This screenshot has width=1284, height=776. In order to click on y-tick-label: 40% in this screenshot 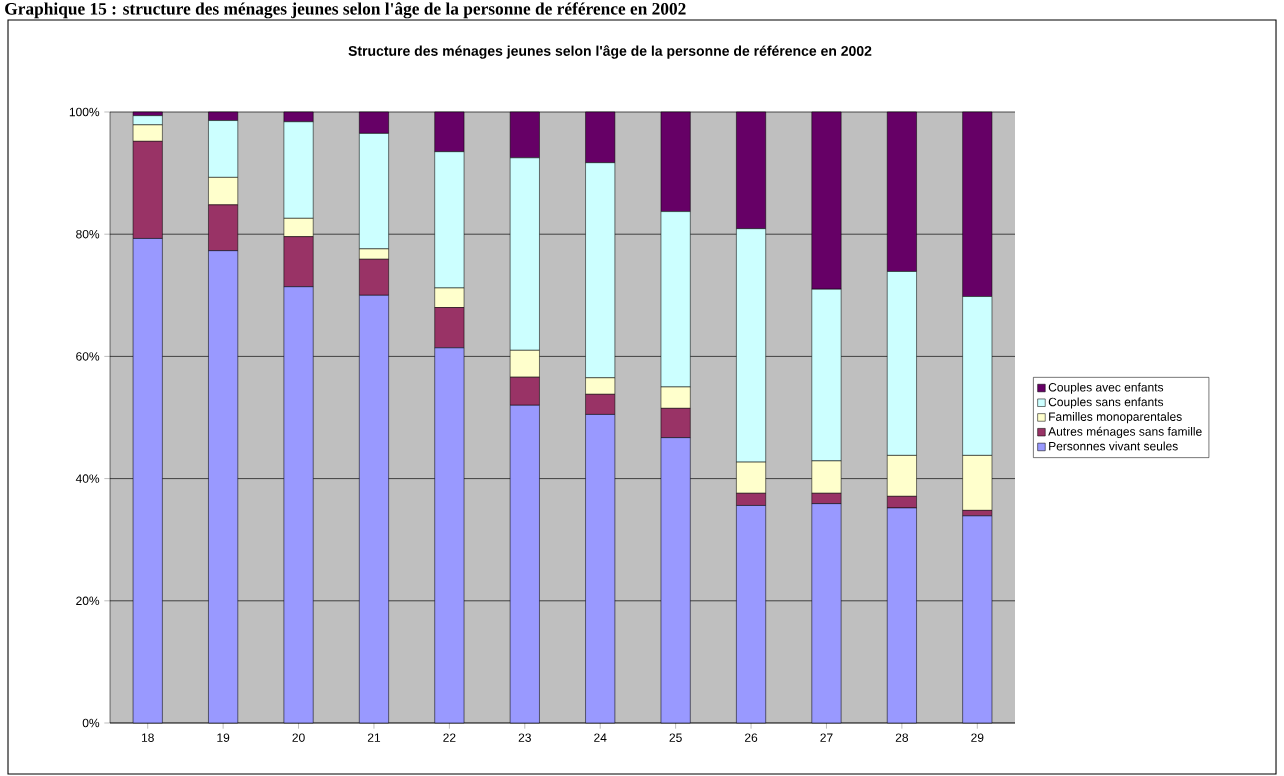, I will do `click(87, 478)`.